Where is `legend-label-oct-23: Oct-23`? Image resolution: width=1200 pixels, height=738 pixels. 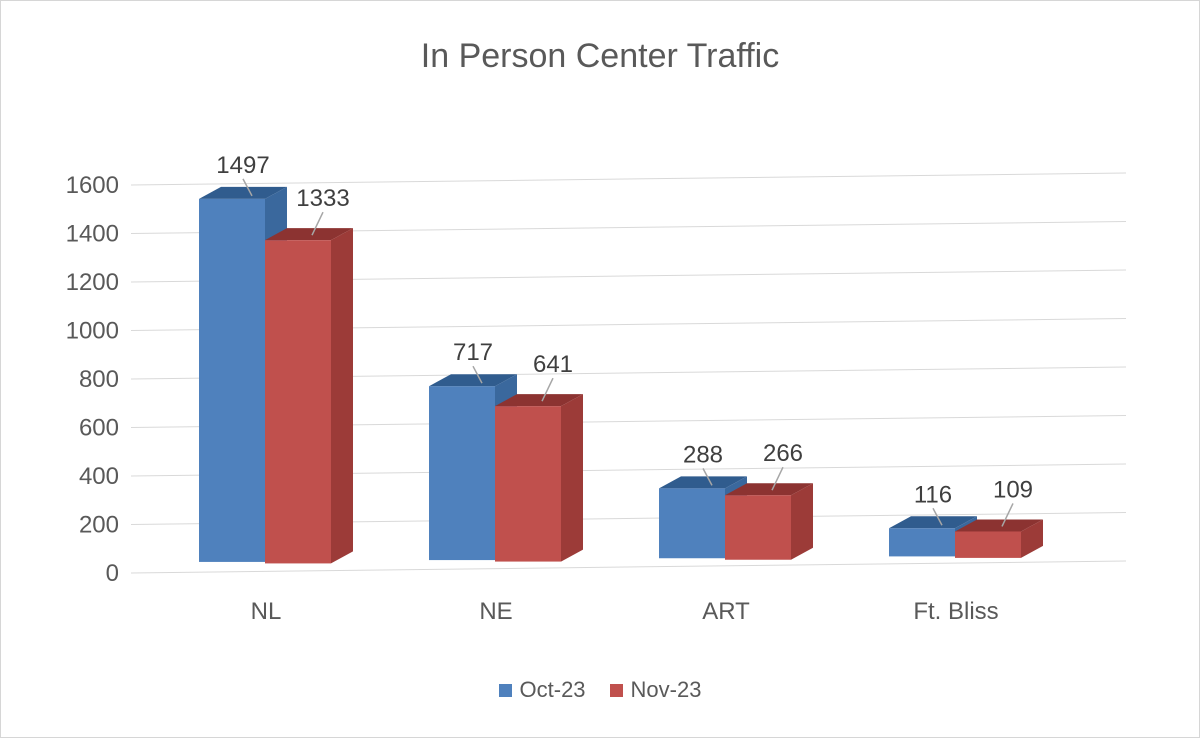
legend-label-oct-23: Oct-23 is located at coordinates (552, 689).